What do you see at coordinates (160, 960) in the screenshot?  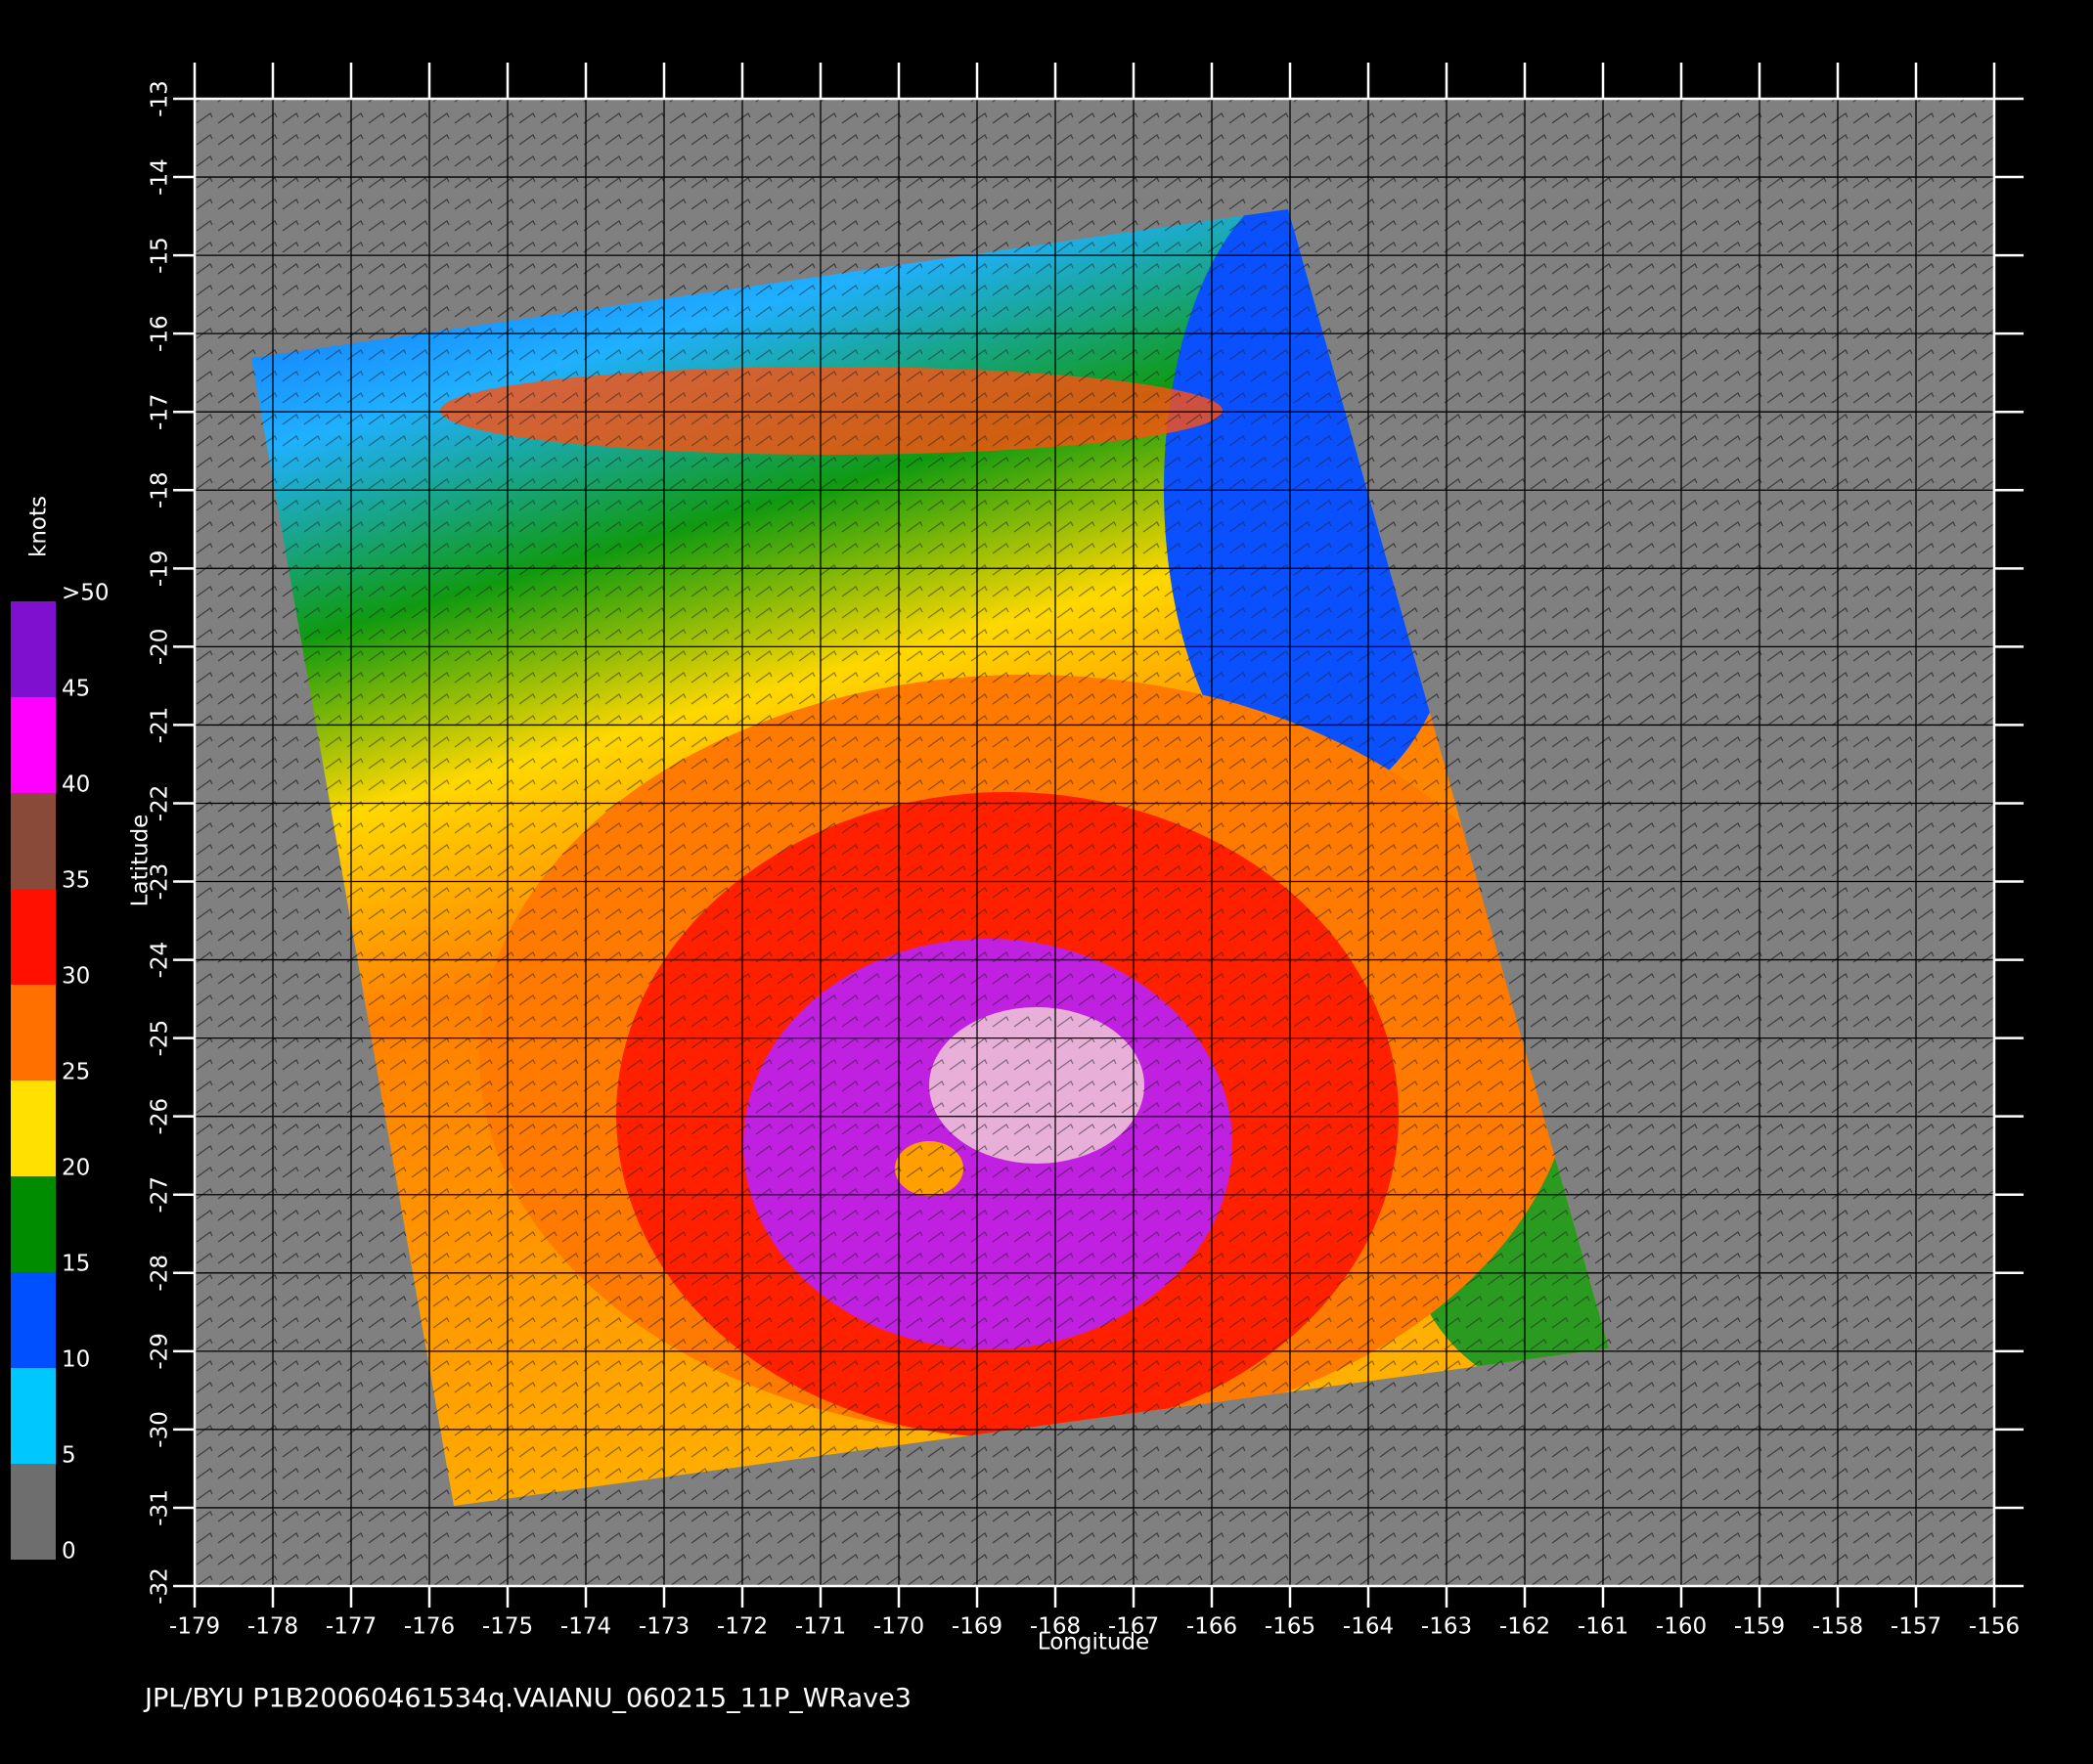 I see `y-tick-label: -24` at bounding box center [160, 960].